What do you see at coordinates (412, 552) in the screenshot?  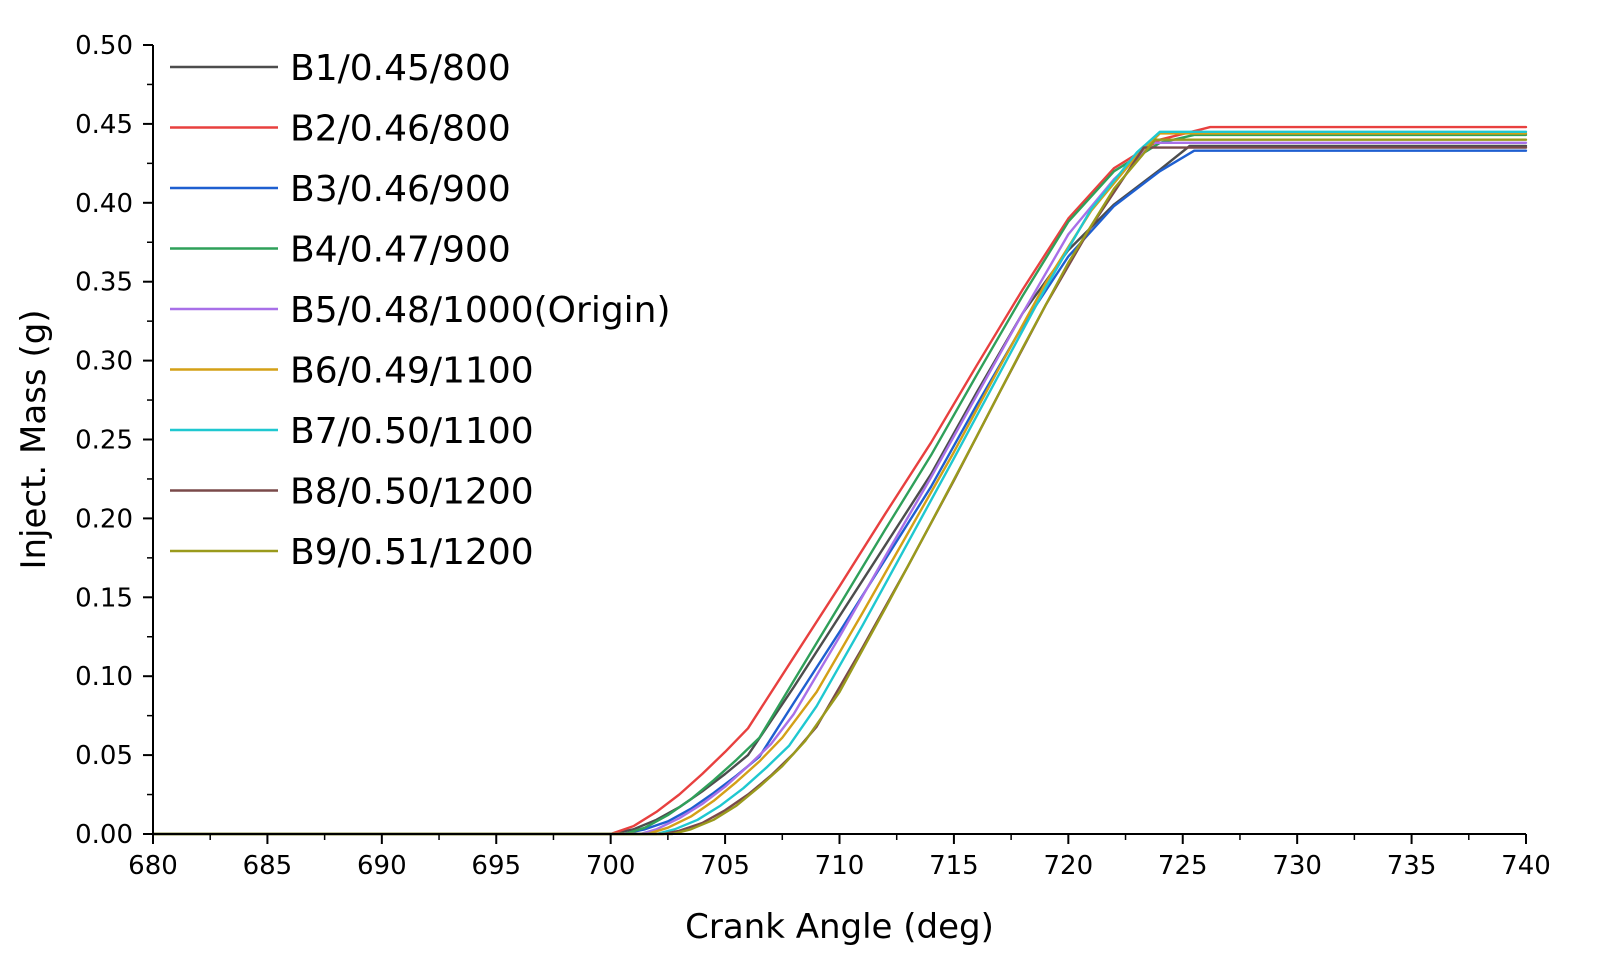 I see `legend-label-9: B9/0.51/1200` at bounding box center [412, 552].